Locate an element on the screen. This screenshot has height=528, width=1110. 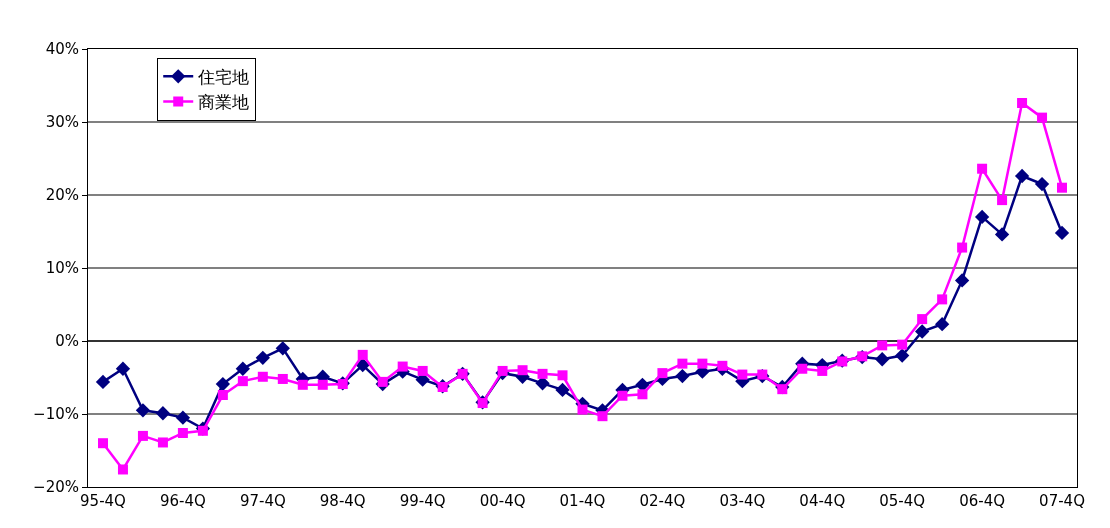
x-tick-label: 07-4Q is located at coordinates (1062, 501).